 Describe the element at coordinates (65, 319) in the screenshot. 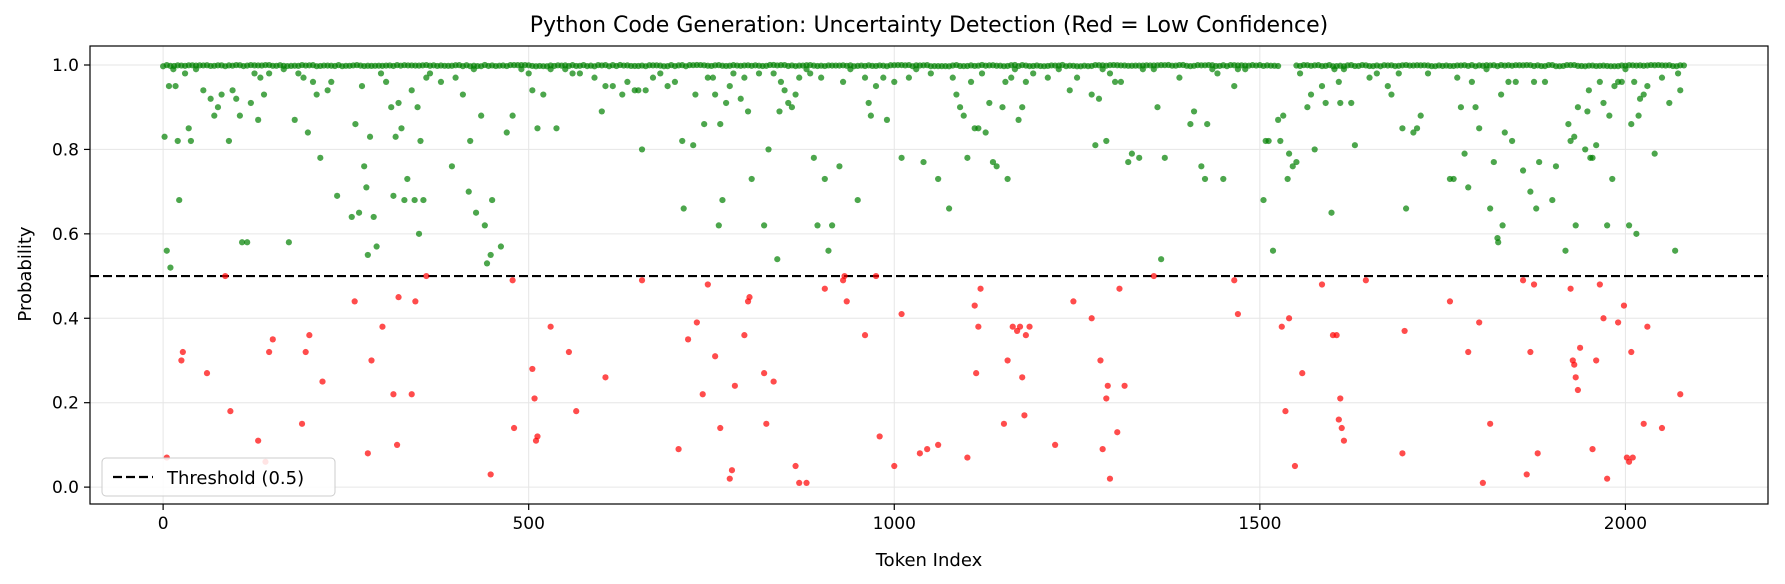

I see `y-tick-label: 0.4` at that location.